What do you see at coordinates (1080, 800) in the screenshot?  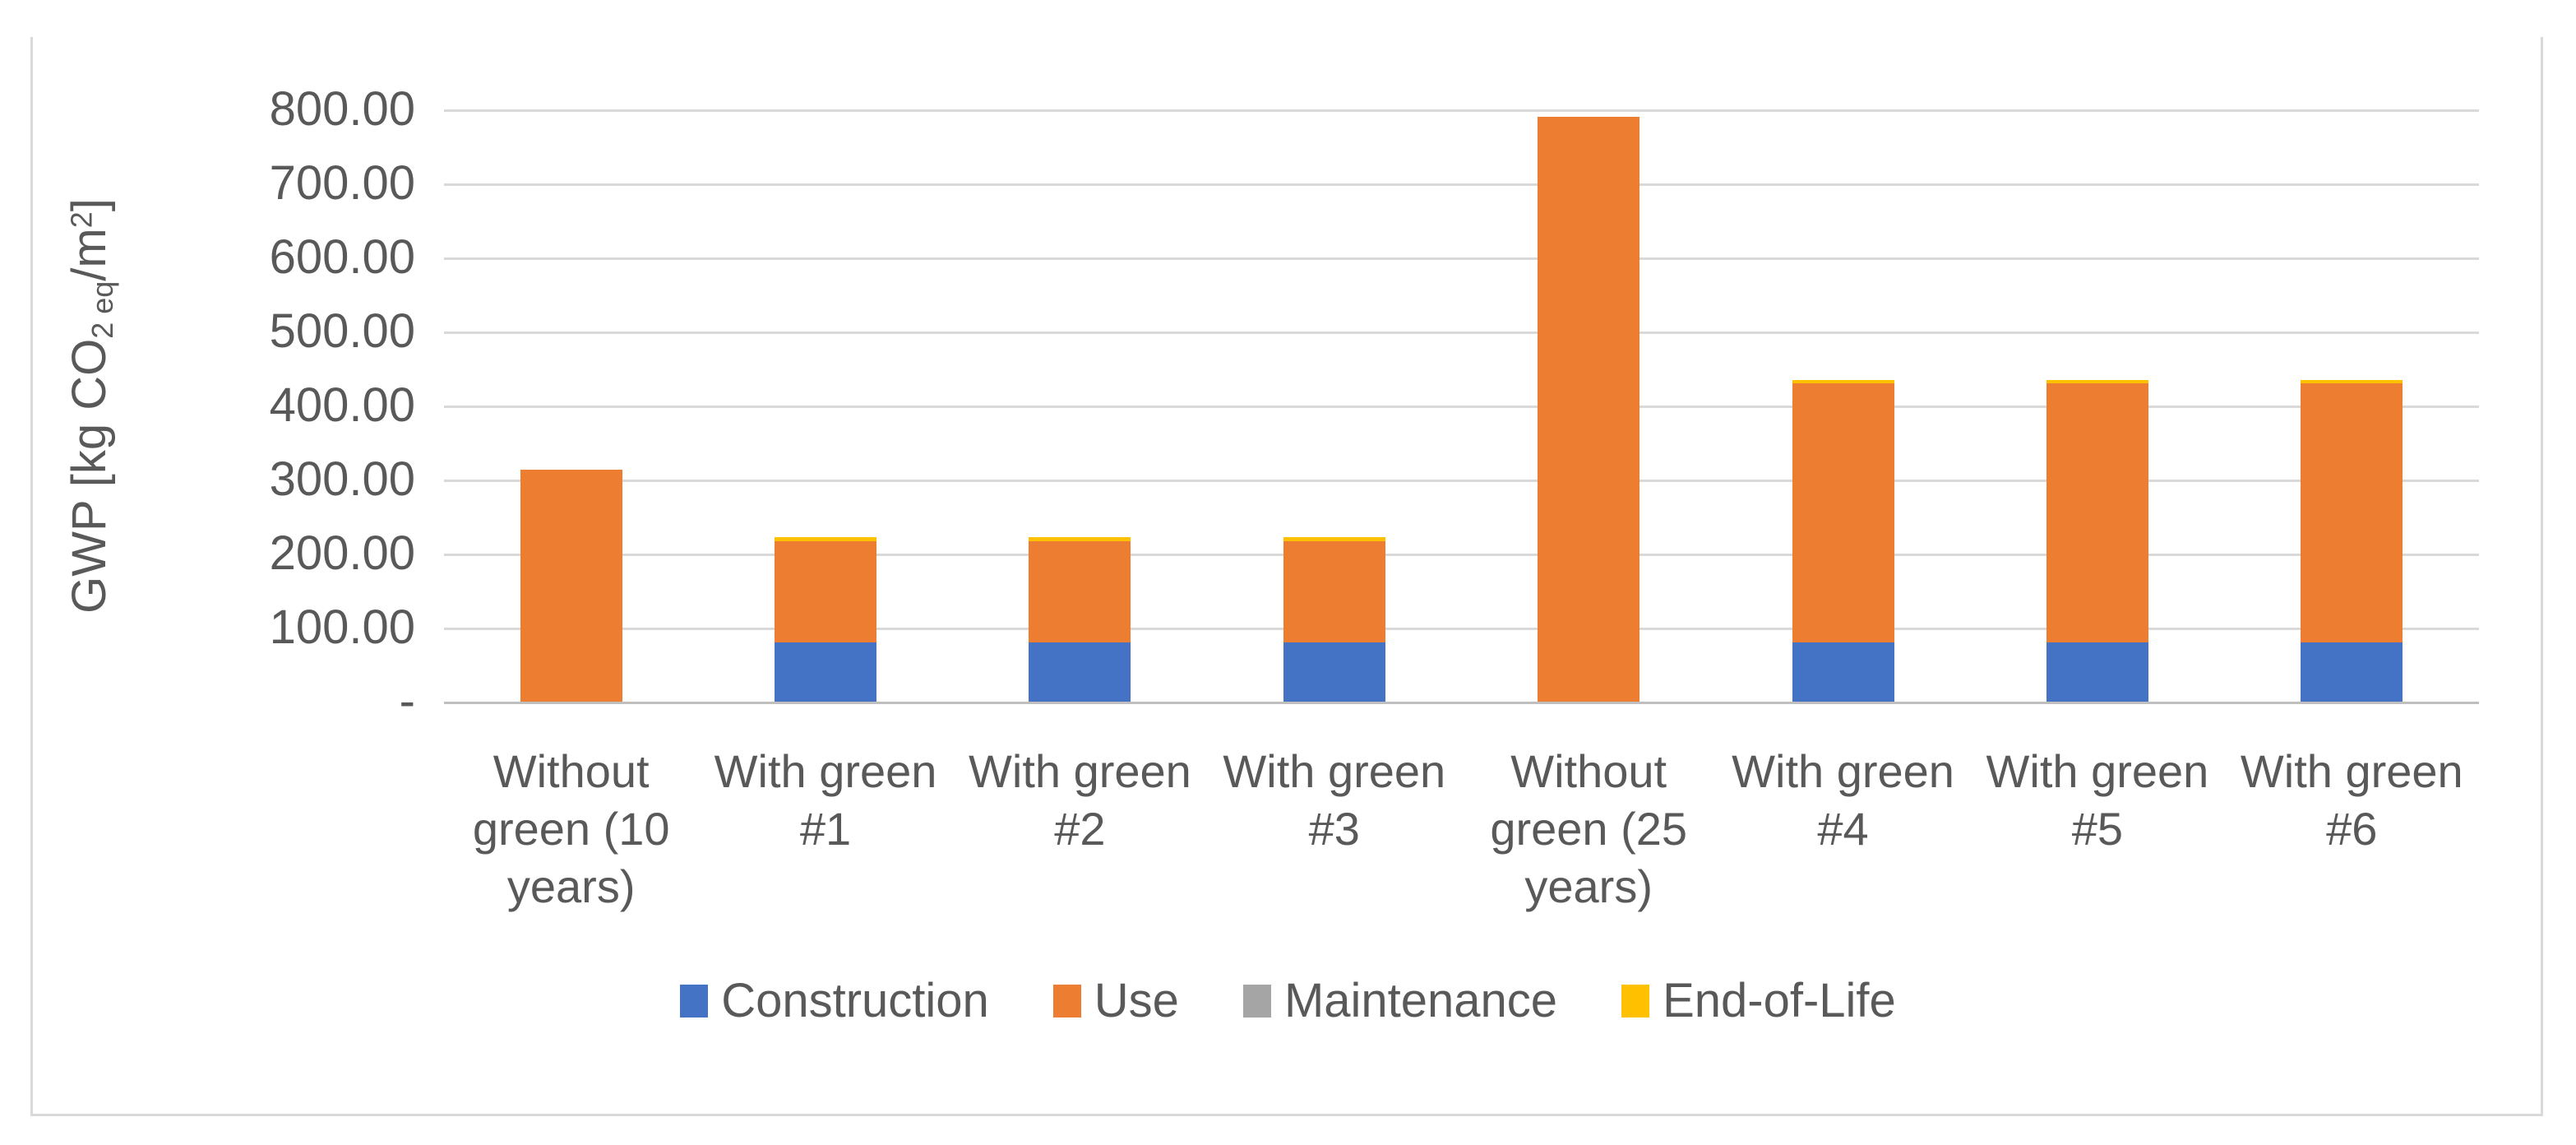 I see `x-category-label: With green #2` at bounding box center [1080, 800].